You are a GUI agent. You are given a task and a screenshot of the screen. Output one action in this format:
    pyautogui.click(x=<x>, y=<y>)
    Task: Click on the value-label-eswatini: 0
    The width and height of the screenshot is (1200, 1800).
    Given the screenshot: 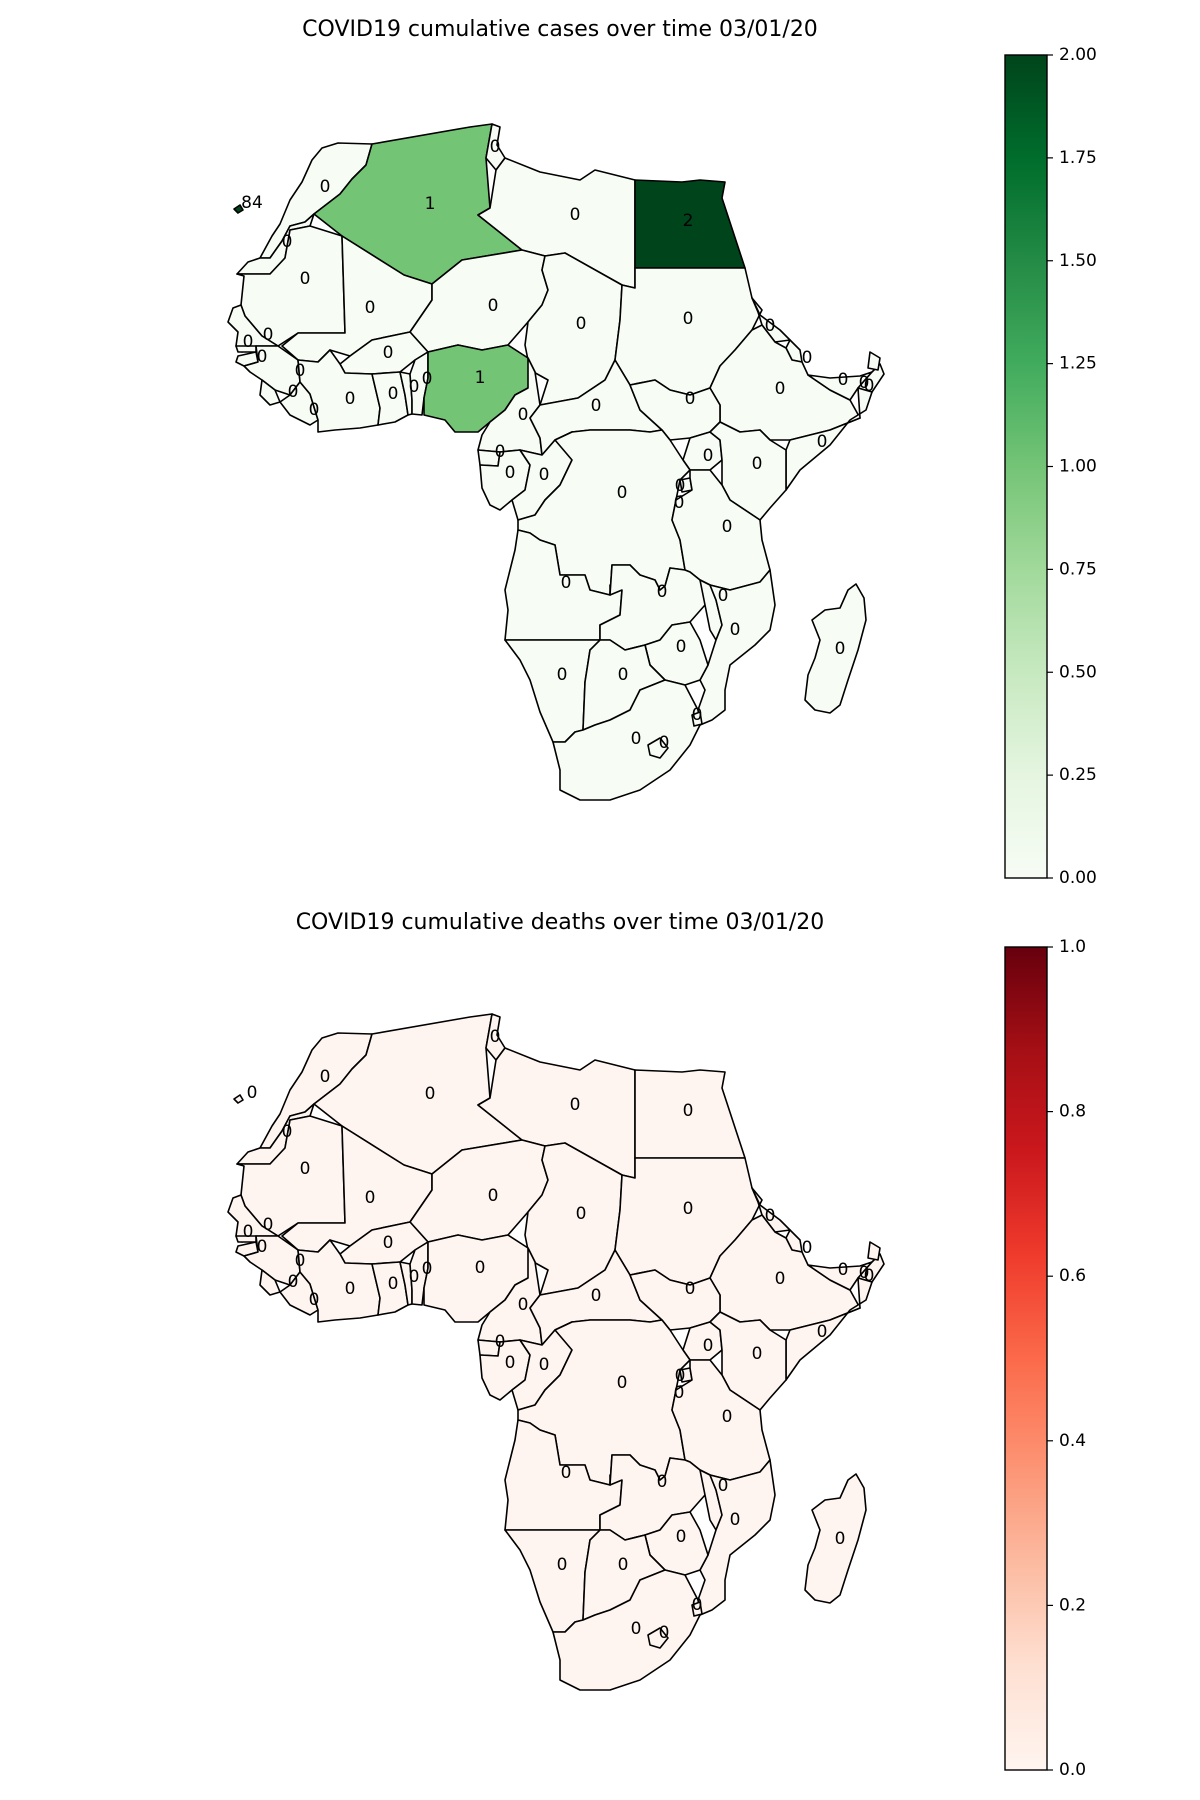 What is the action you would take?
    pyautogui.click(x=697, y=1605)
    